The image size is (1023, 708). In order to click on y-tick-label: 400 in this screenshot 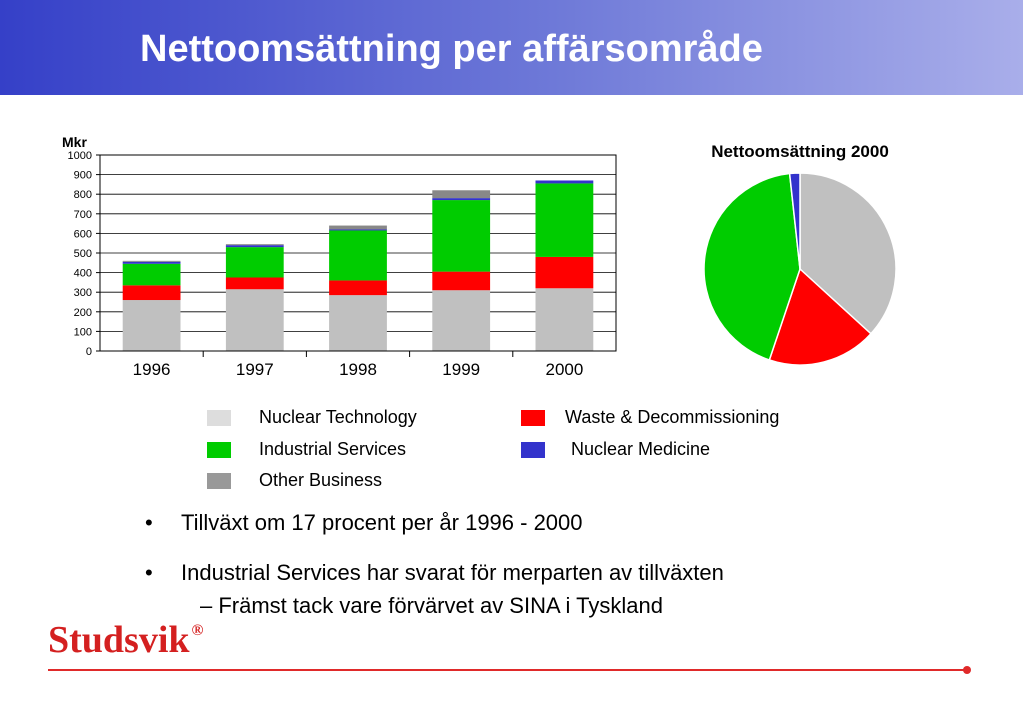, I will do `click(83, 274)`.